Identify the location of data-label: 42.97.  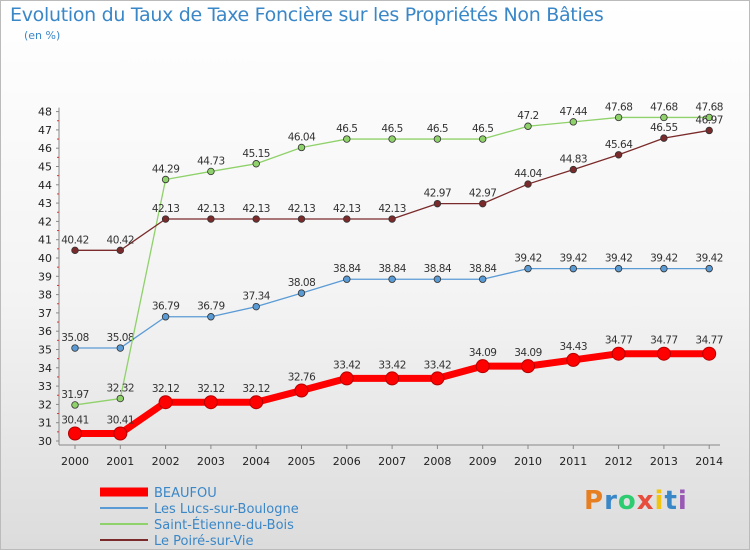
(483, 194).